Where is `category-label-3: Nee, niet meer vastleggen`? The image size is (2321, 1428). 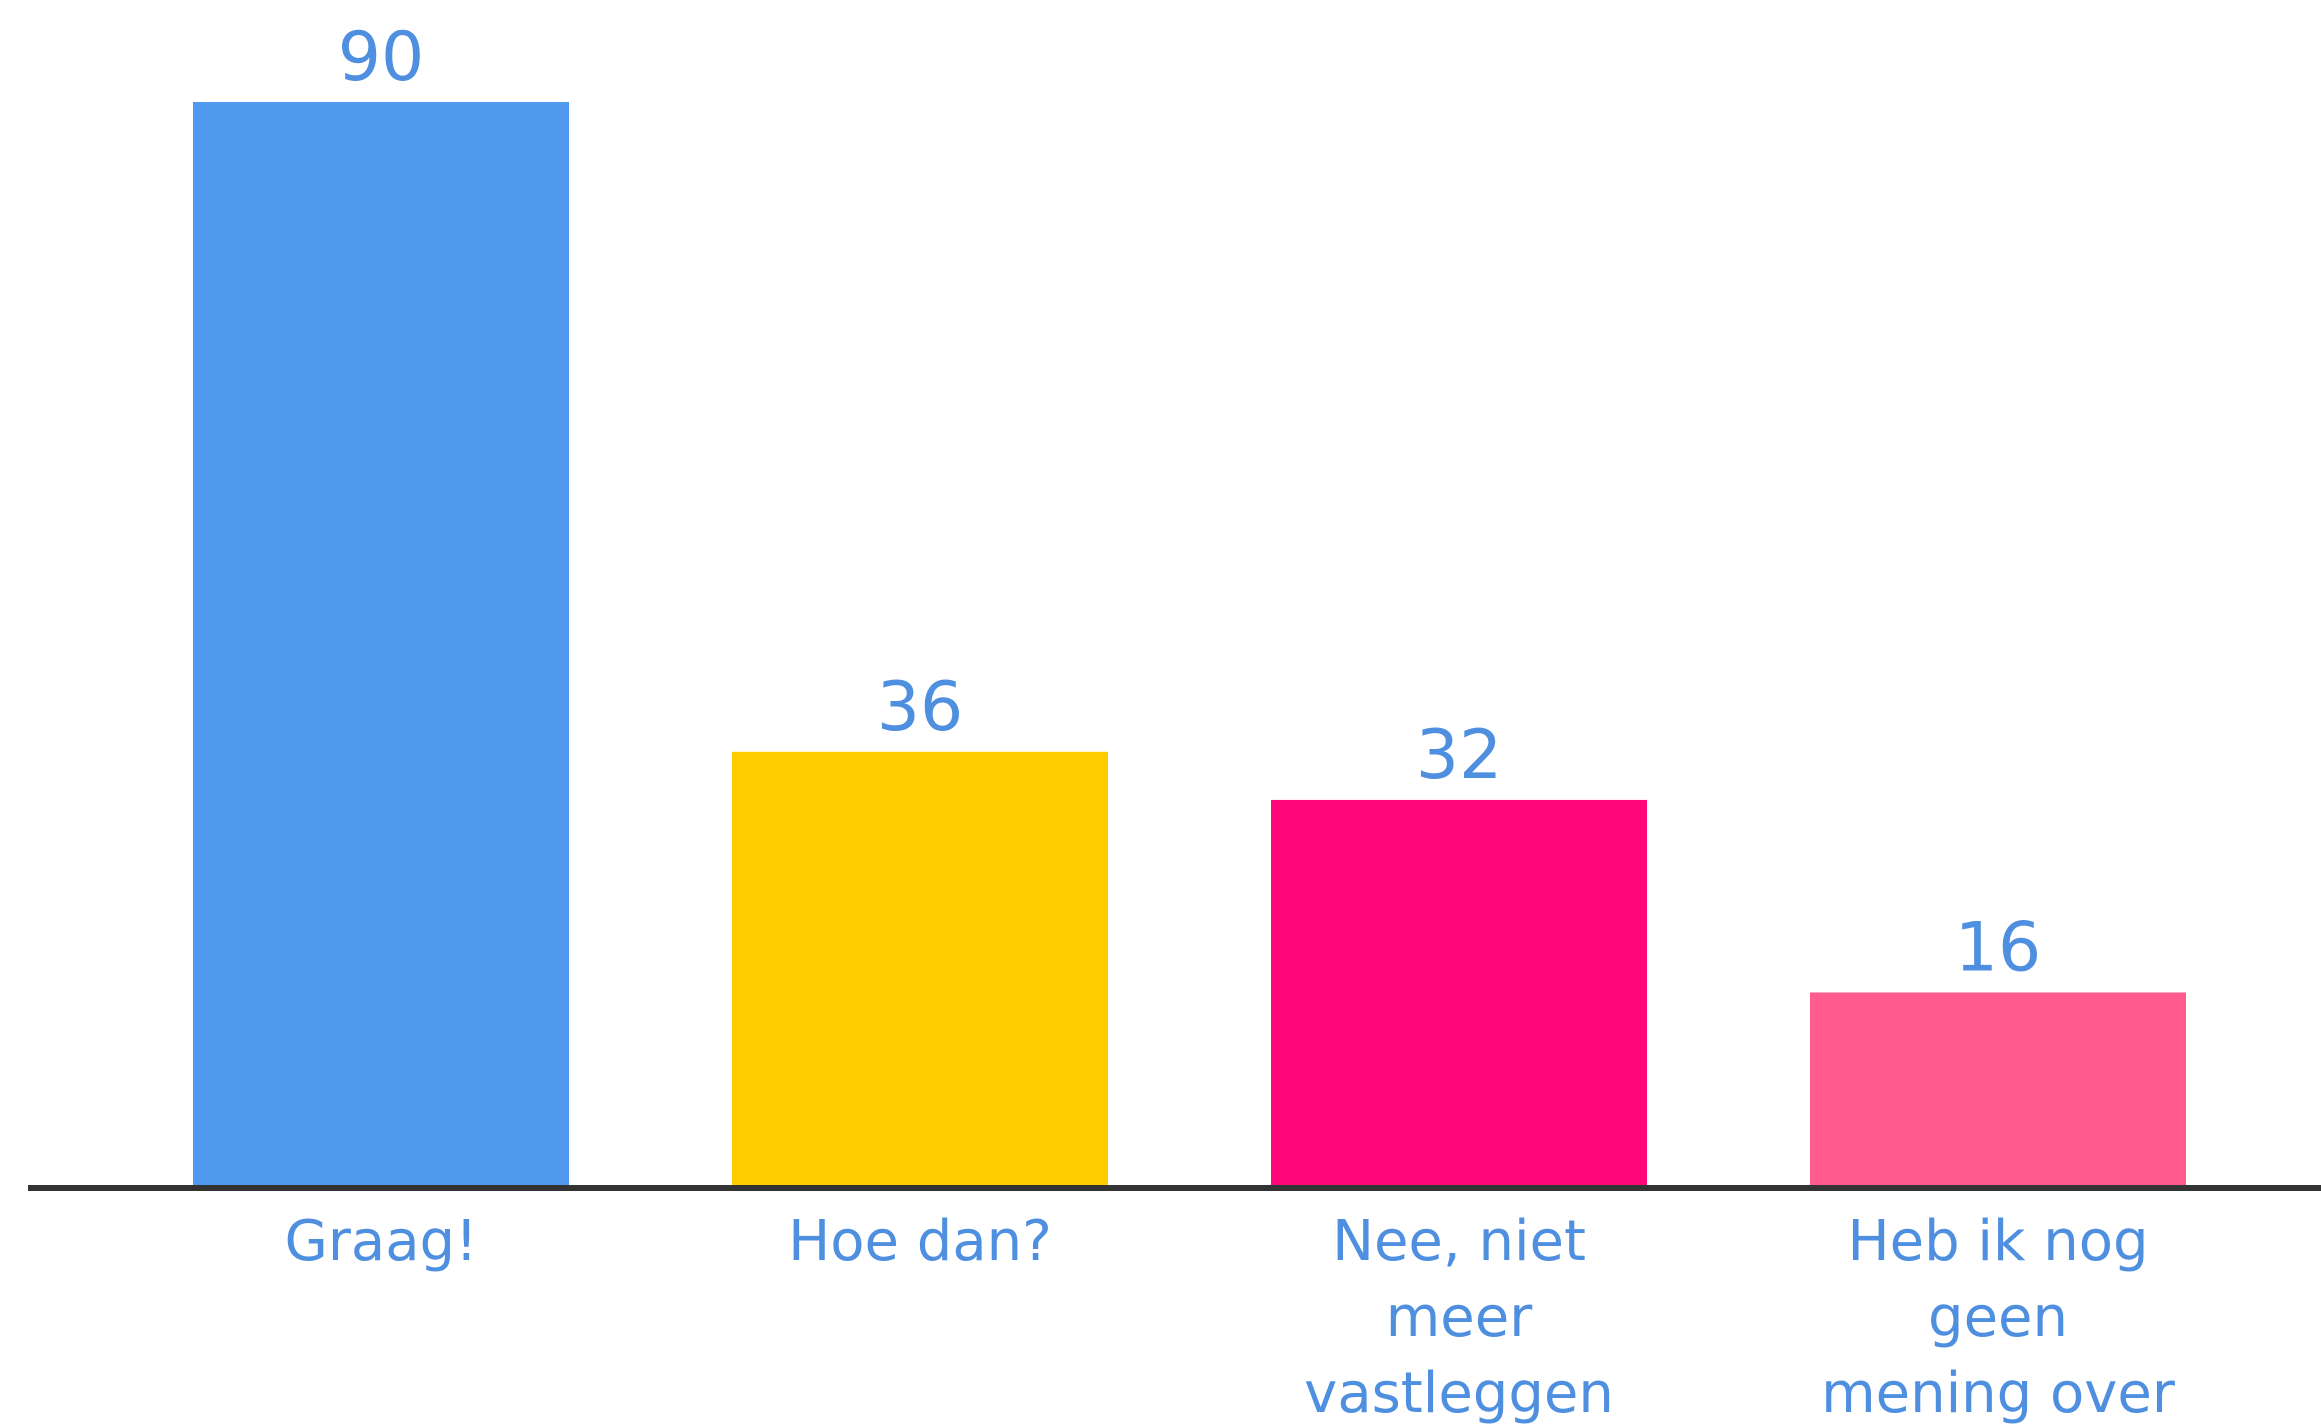 category-label-3: Nee, niet meer vastleggen is located at coordinates (1459, 1317).